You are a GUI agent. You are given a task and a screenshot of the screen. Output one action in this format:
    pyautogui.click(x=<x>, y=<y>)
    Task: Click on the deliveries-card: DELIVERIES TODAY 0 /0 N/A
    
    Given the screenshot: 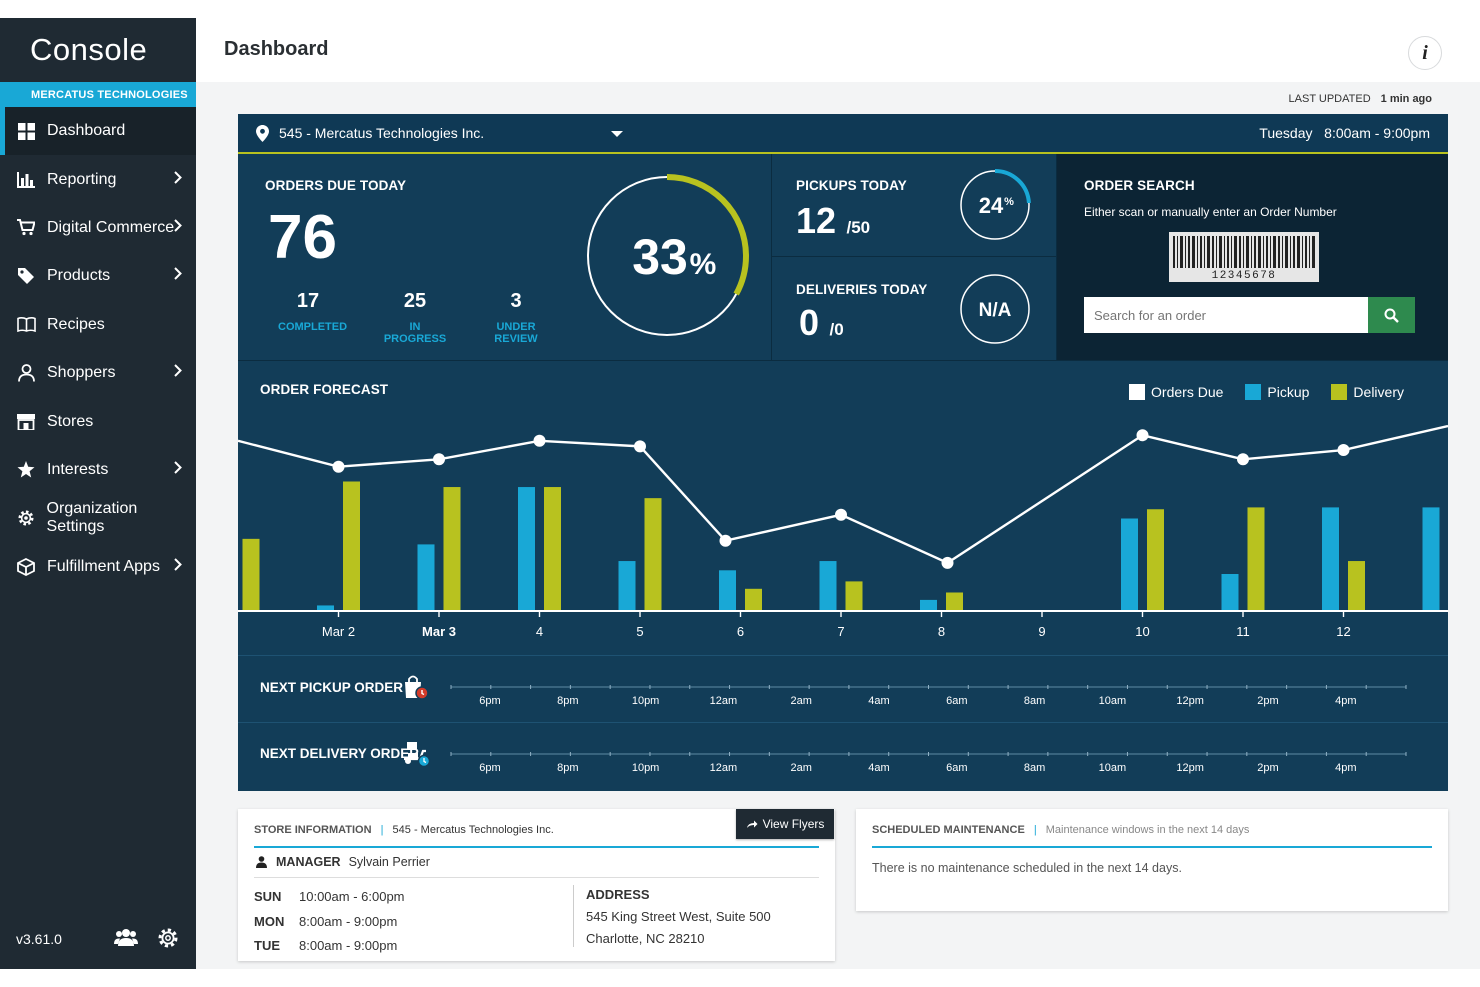 What is the action you would take?
    pyautogui.click(x=914, y=308)
    